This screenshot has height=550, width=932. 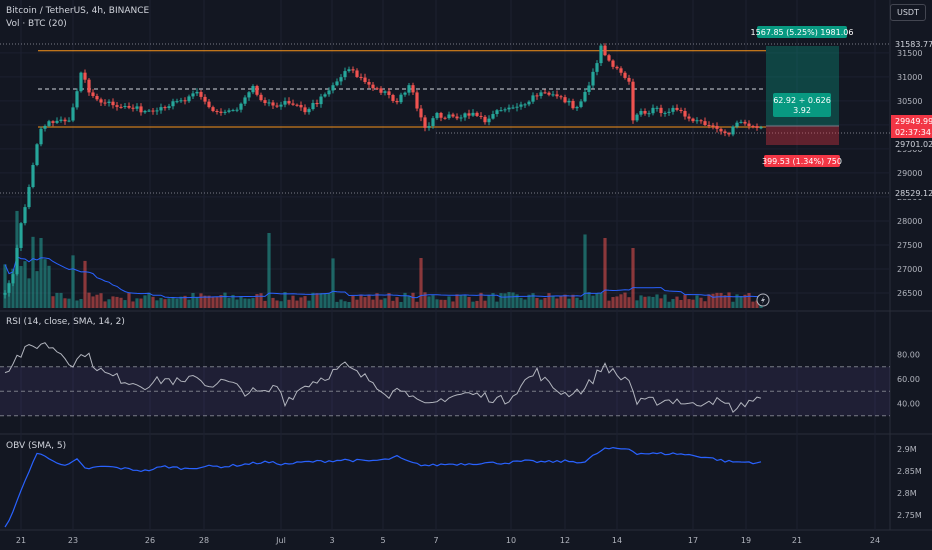 I want to click on price-tick-label: 28000, so click(x=909, y=221).